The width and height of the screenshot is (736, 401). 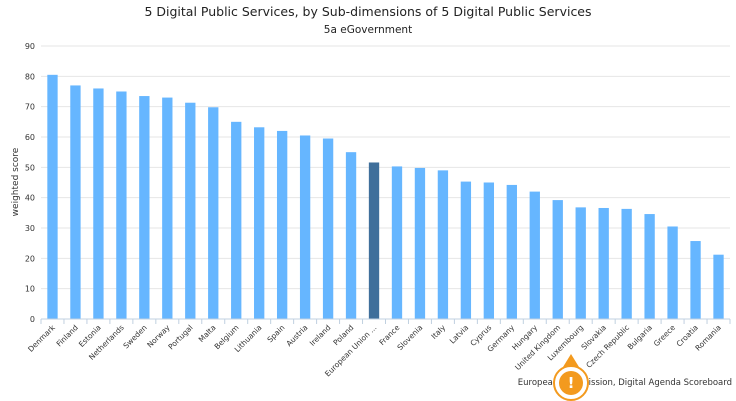 What do you see at coordinates (30, 167) in the screenshot?
I see `y-tick-label: 50` at bounding box center [30, 167].